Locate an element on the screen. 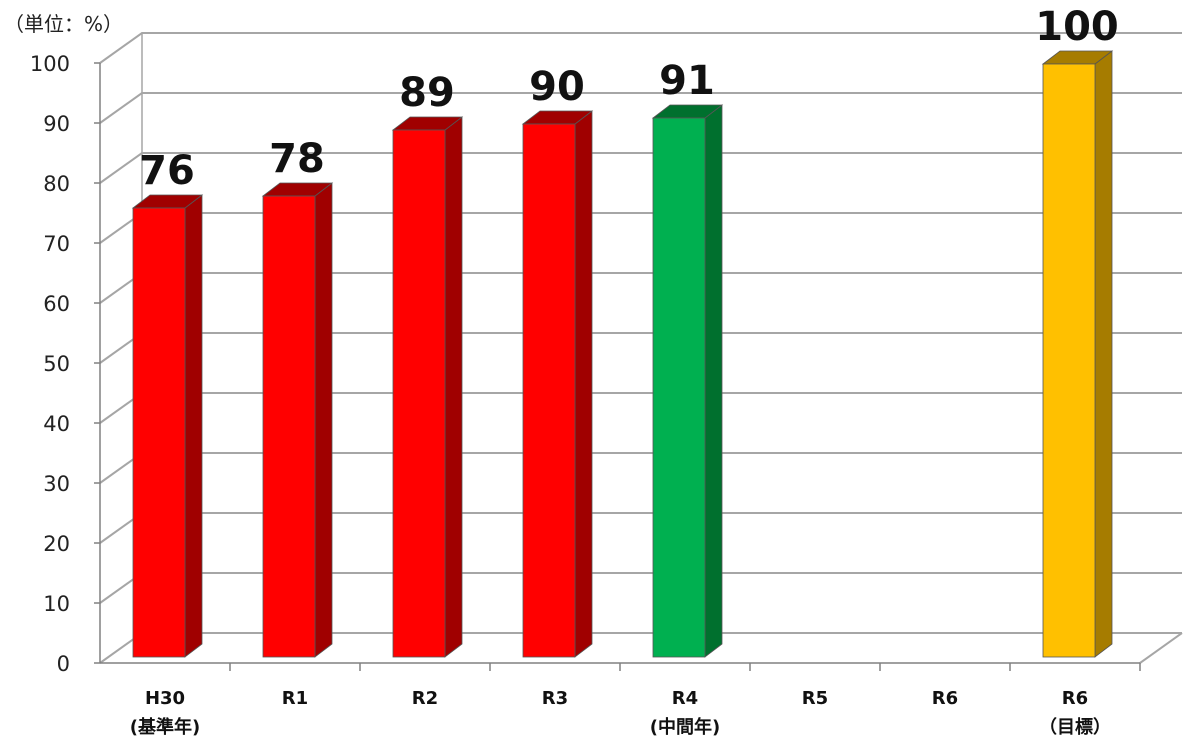  data-label: 90 is located at coordinates (557, 87).